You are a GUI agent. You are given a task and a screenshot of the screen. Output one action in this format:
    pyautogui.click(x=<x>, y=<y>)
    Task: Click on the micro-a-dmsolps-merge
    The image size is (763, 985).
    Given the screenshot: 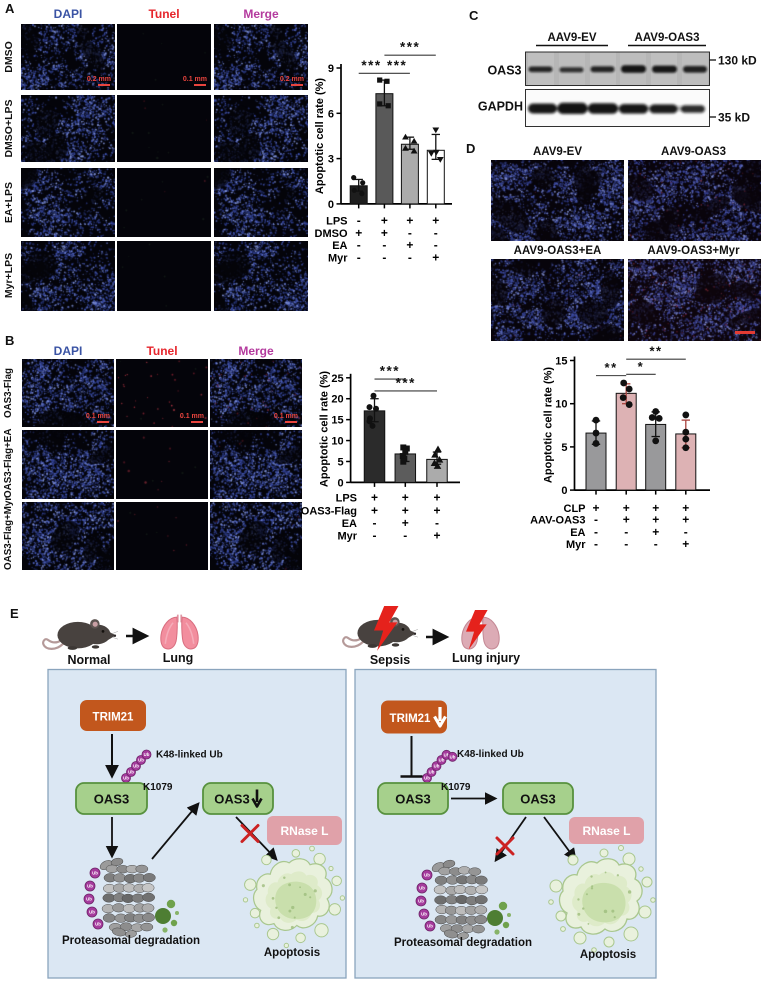 What is the action you would take?
    pyautogui.click(x=261, y=128)
    